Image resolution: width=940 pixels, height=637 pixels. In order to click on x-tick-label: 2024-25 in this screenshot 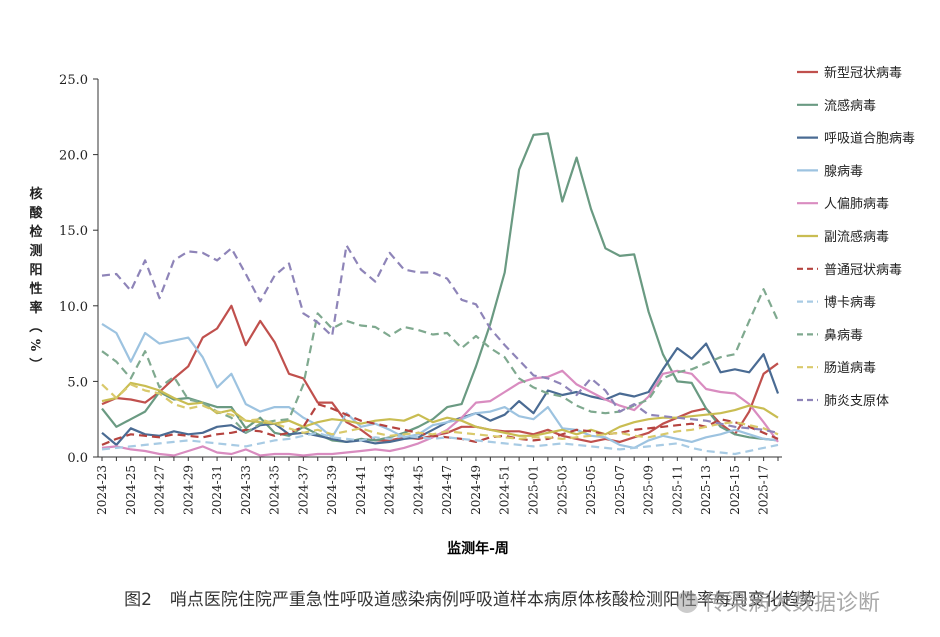, I will do `click(131, 490)`.